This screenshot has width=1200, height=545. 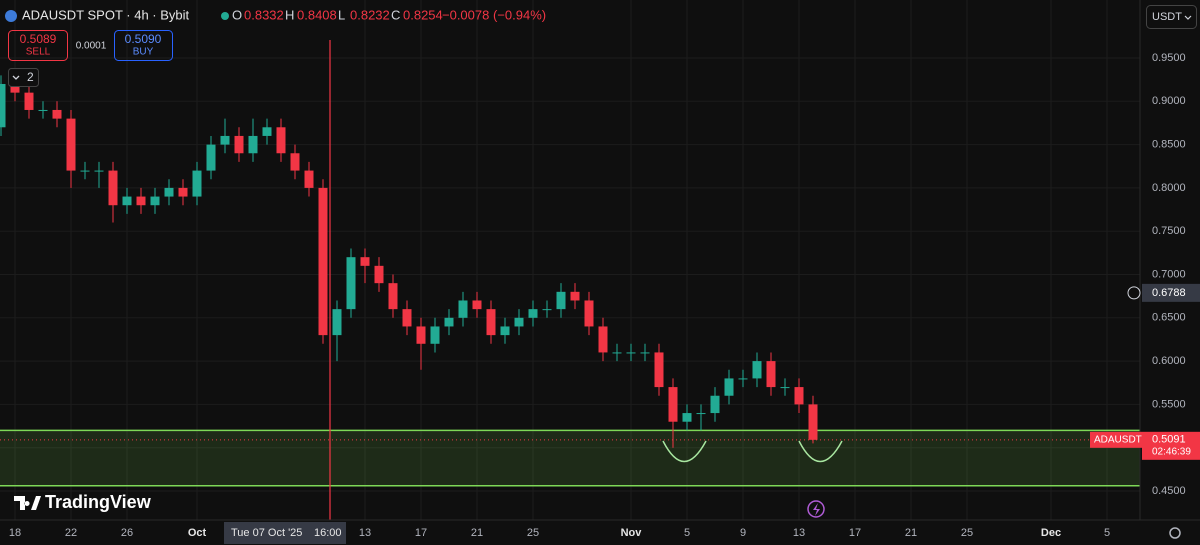 What do you see at coordinates (15, 533) in the screenshot?
I see `x-tick-label: 18` at bounding box center [15, 533].